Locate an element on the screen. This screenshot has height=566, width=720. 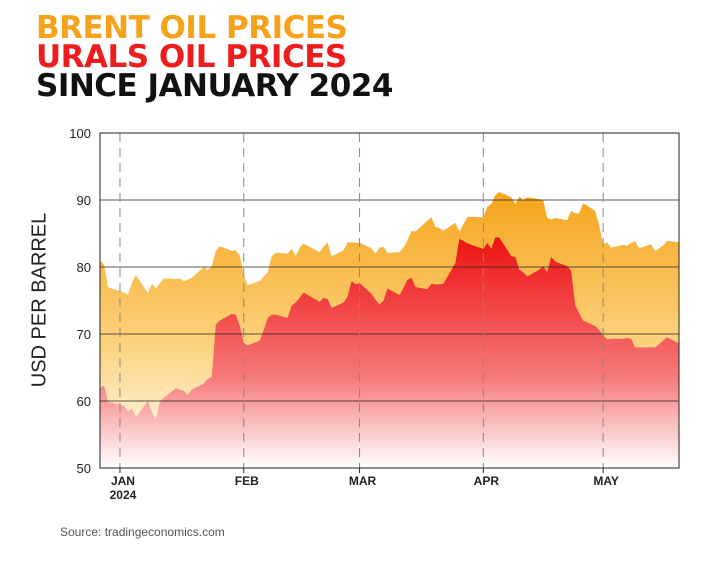
x-tick-mar: MAR is located at coordinates (363, 481).